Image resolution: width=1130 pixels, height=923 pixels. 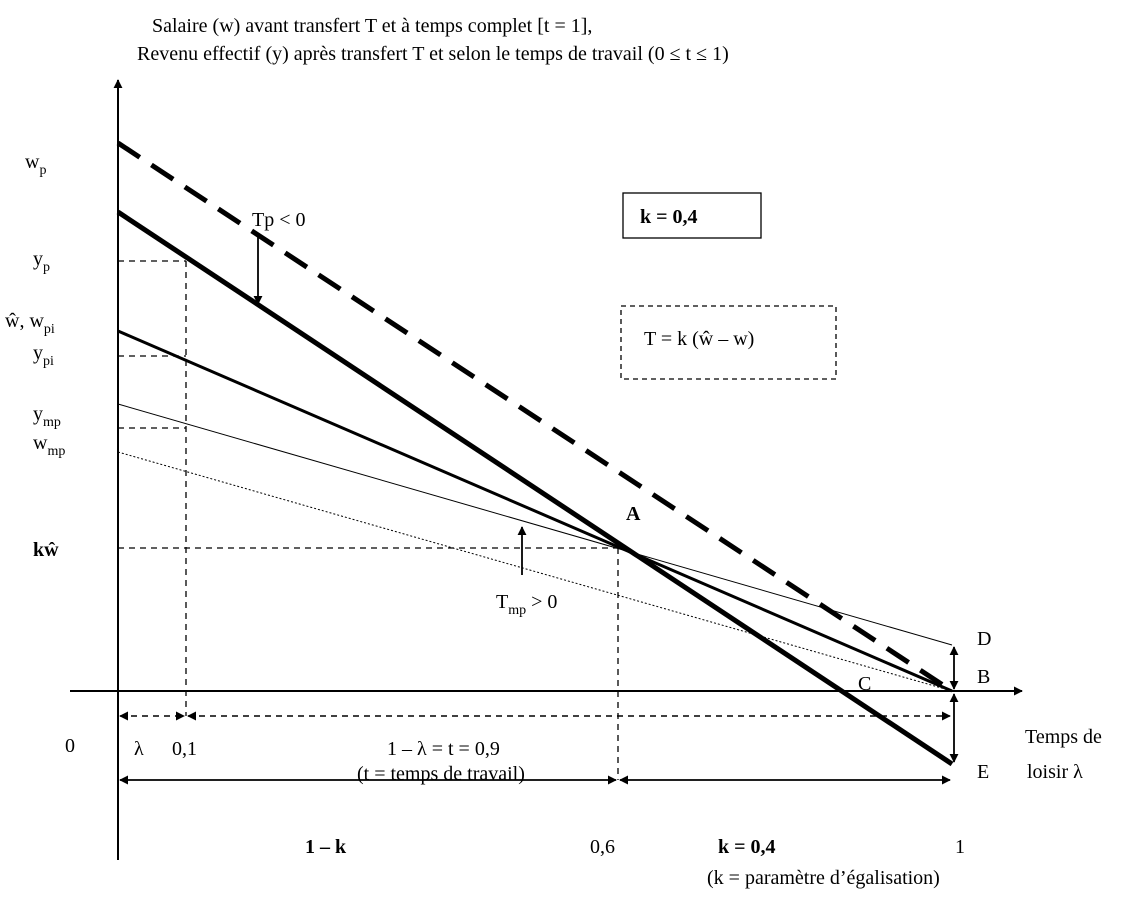 What do you see at coordinates (823, 878) in the screenshot?
I see `label-k-definition: (k = paramètre d’égalisation)` at bounding box center [823, 878].